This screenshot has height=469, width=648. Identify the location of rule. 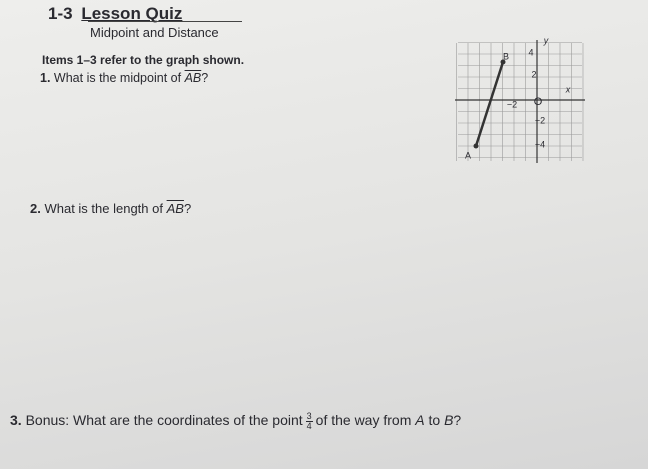
(165, 21).